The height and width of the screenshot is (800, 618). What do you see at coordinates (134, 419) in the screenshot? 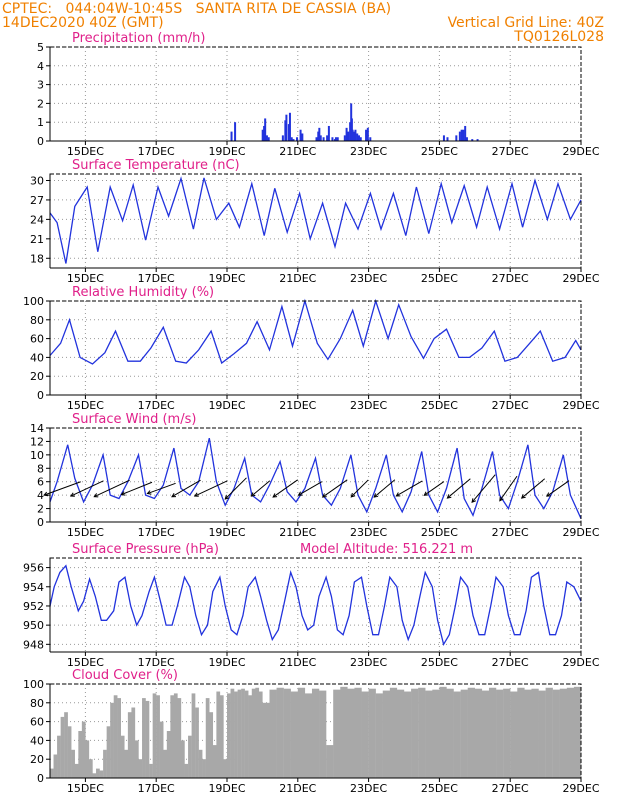
I see `panel-title: Surface Wind (m/s)` at bounding box center [134, 419].